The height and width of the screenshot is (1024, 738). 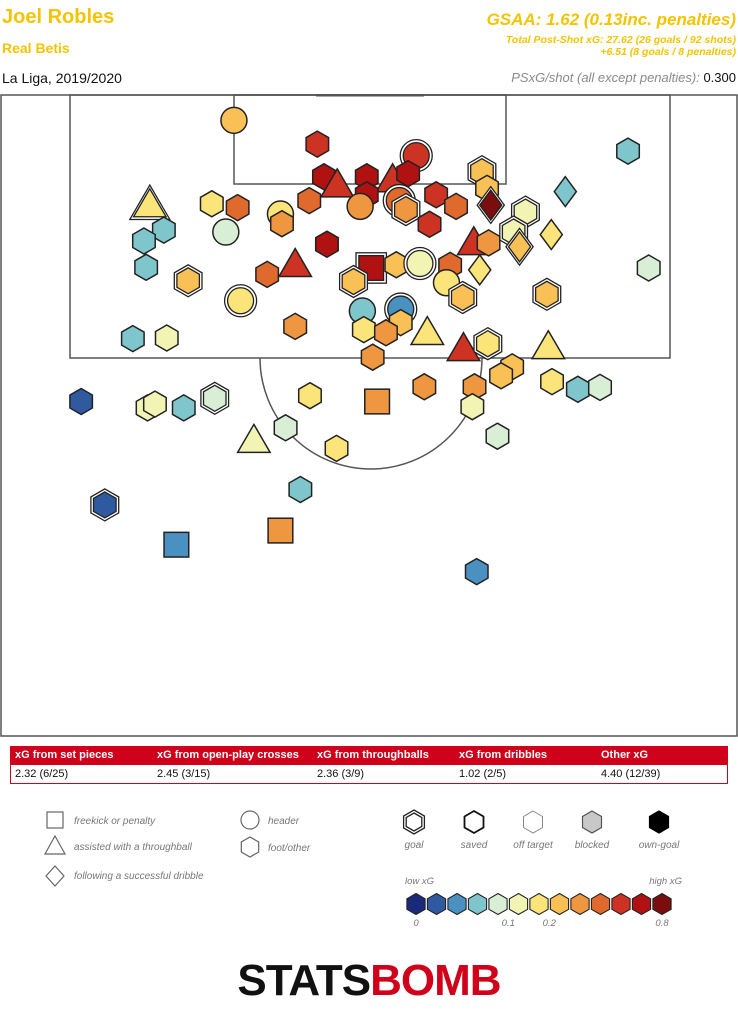 I want to click on logo-part-bomb: BOMB, so click(x=435, y=980).